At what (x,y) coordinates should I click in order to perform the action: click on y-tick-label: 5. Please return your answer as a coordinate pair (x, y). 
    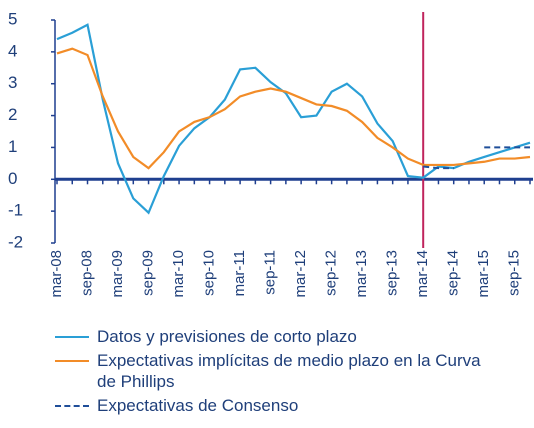
    Looking at the image, I should click on (12, 18).